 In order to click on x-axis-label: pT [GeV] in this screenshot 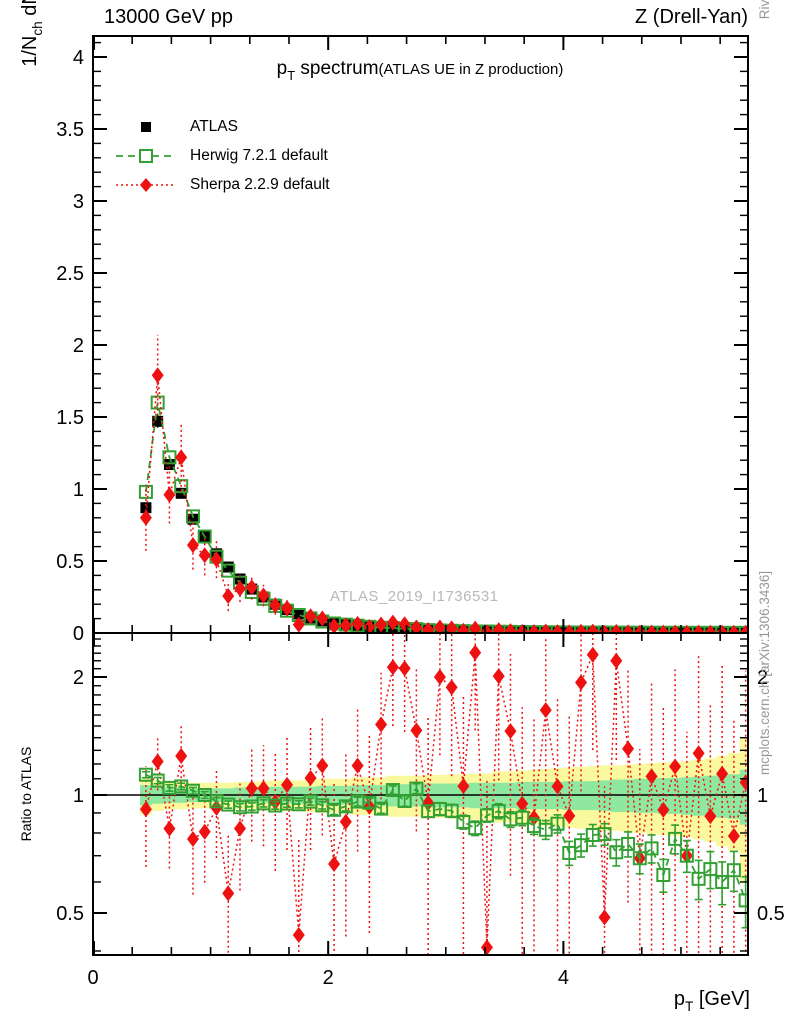, I will do `click(711, 1001)`.